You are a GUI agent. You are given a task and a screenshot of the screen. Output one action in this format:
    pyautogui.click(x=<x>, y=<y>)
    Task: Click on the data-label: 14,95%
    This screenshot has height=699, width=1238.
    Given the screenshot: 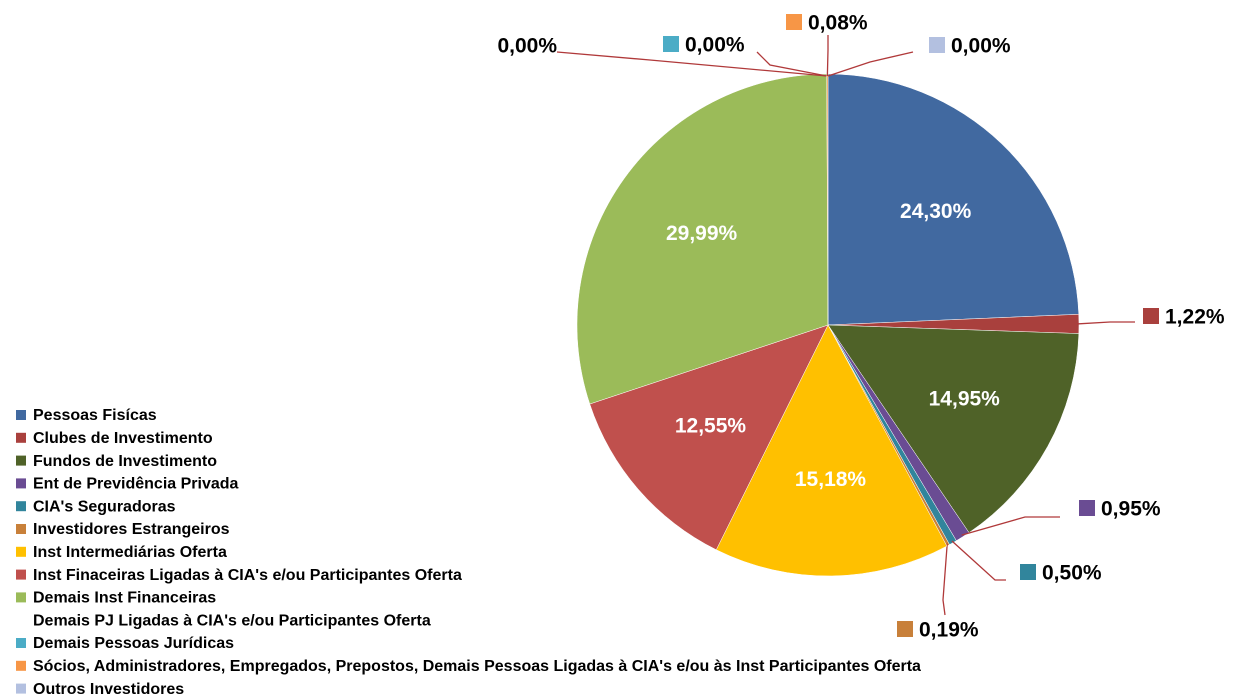 What is the action you would take?
    pyautogui.click(x=965, y=399)
    